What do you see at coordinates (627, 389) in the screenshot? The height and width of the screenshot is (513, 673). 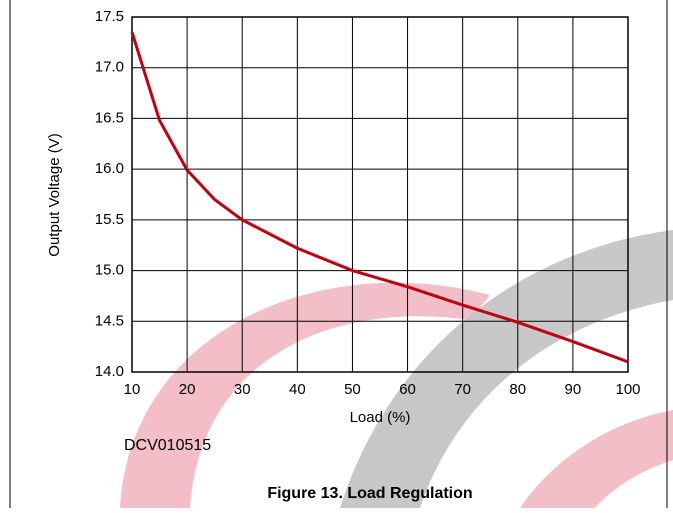 I see `x-tick-label: 100` at bounding box center [627, 389].